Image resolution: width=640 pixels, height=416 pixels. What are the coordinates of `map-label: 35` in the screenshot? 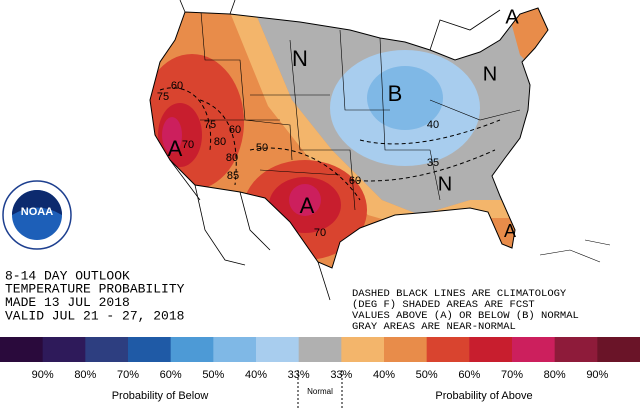 It's located at (433, 163).